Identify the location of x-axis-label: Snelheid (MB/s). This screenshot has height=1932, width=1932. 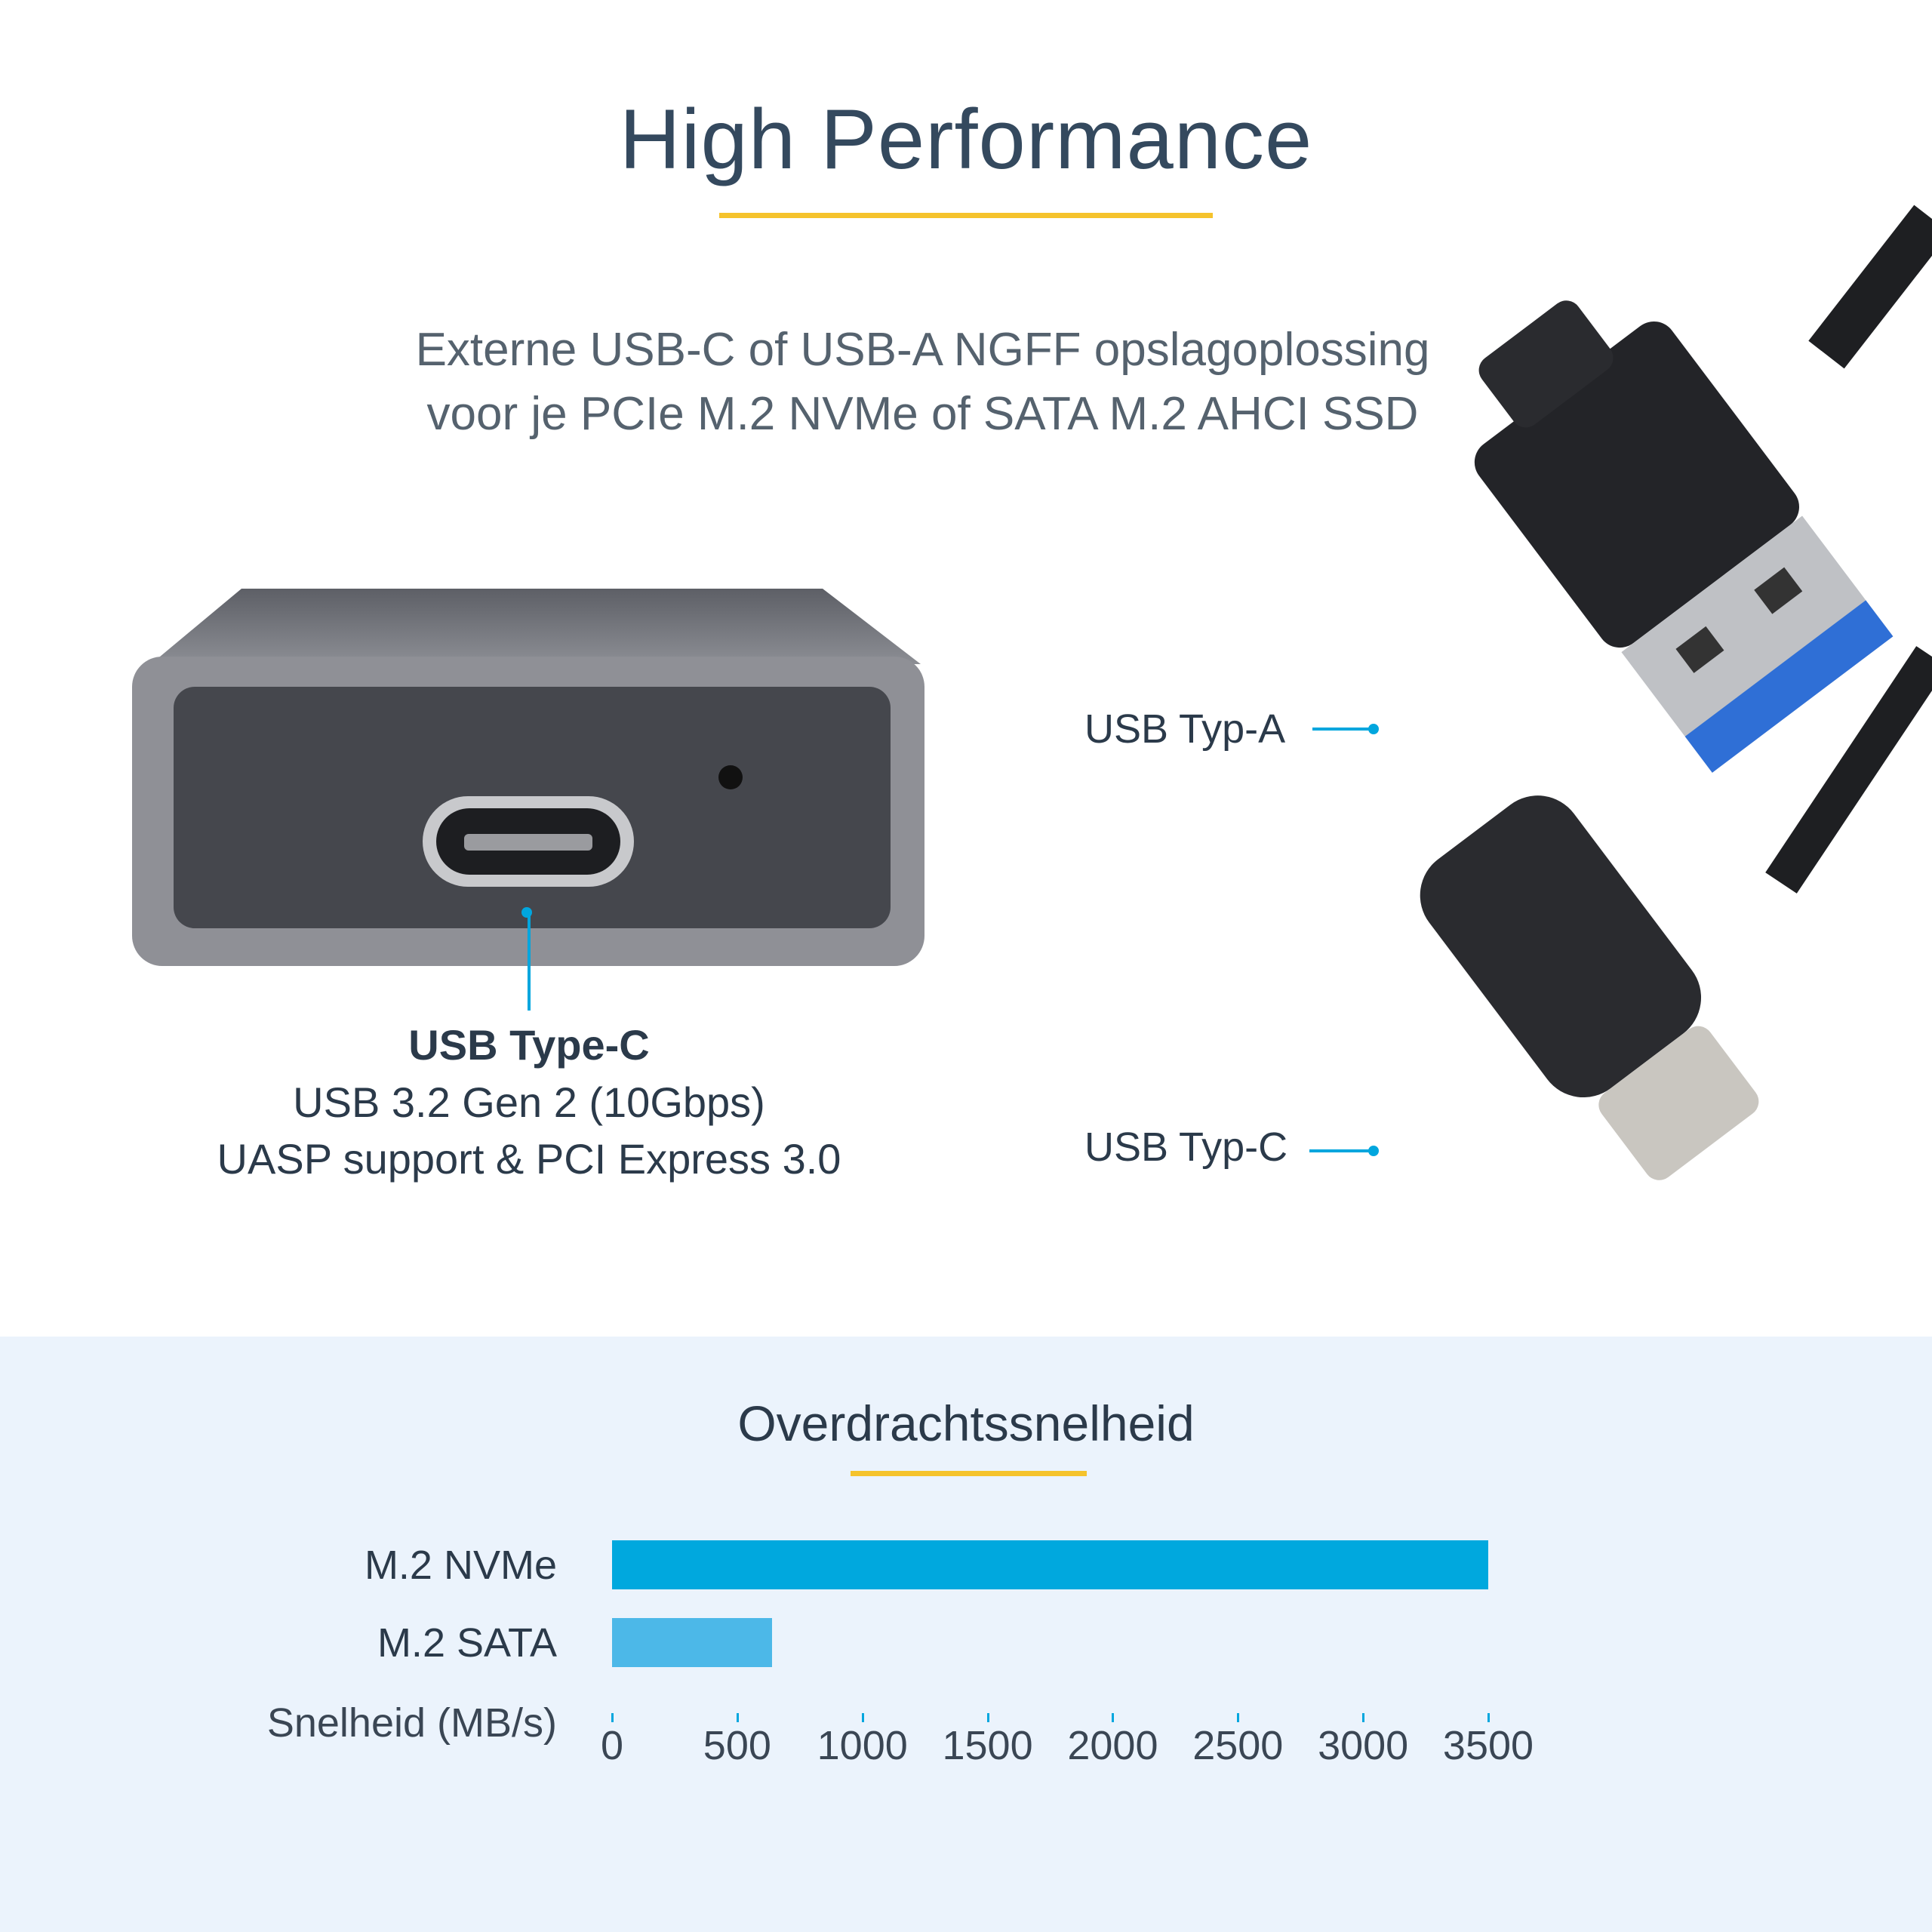
(411, 1723).